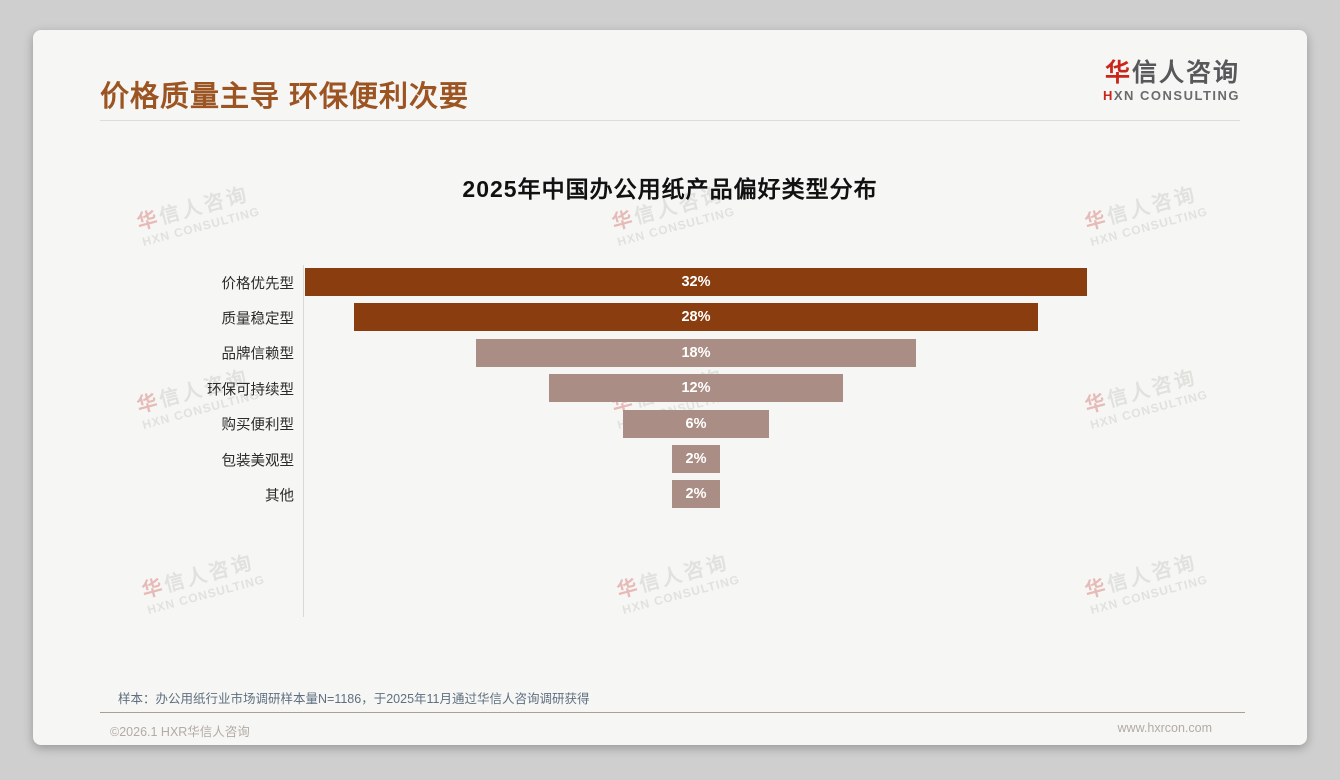 The height and width of the screenshot is (780, 1340). I want to click on chart-row: 其他 2%, so click(699, 494).